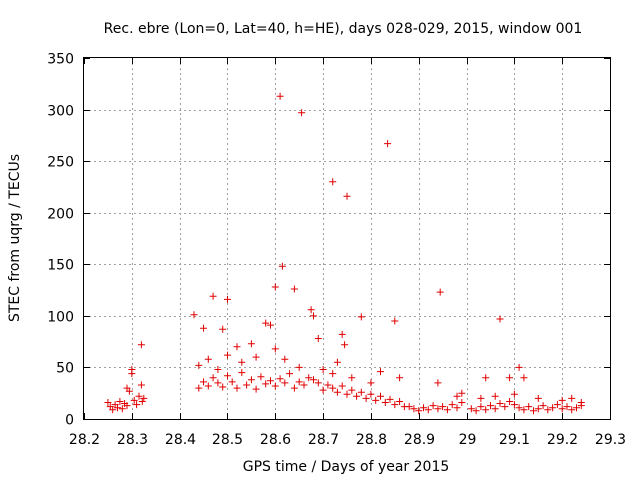 The height and width of the screenshot is (480, 640). What do you see at coordinates (15, 238) in the screenshot?
I see `y-axis-title: STEC from uqrg / TECUs` at bounding box center [15, 238].